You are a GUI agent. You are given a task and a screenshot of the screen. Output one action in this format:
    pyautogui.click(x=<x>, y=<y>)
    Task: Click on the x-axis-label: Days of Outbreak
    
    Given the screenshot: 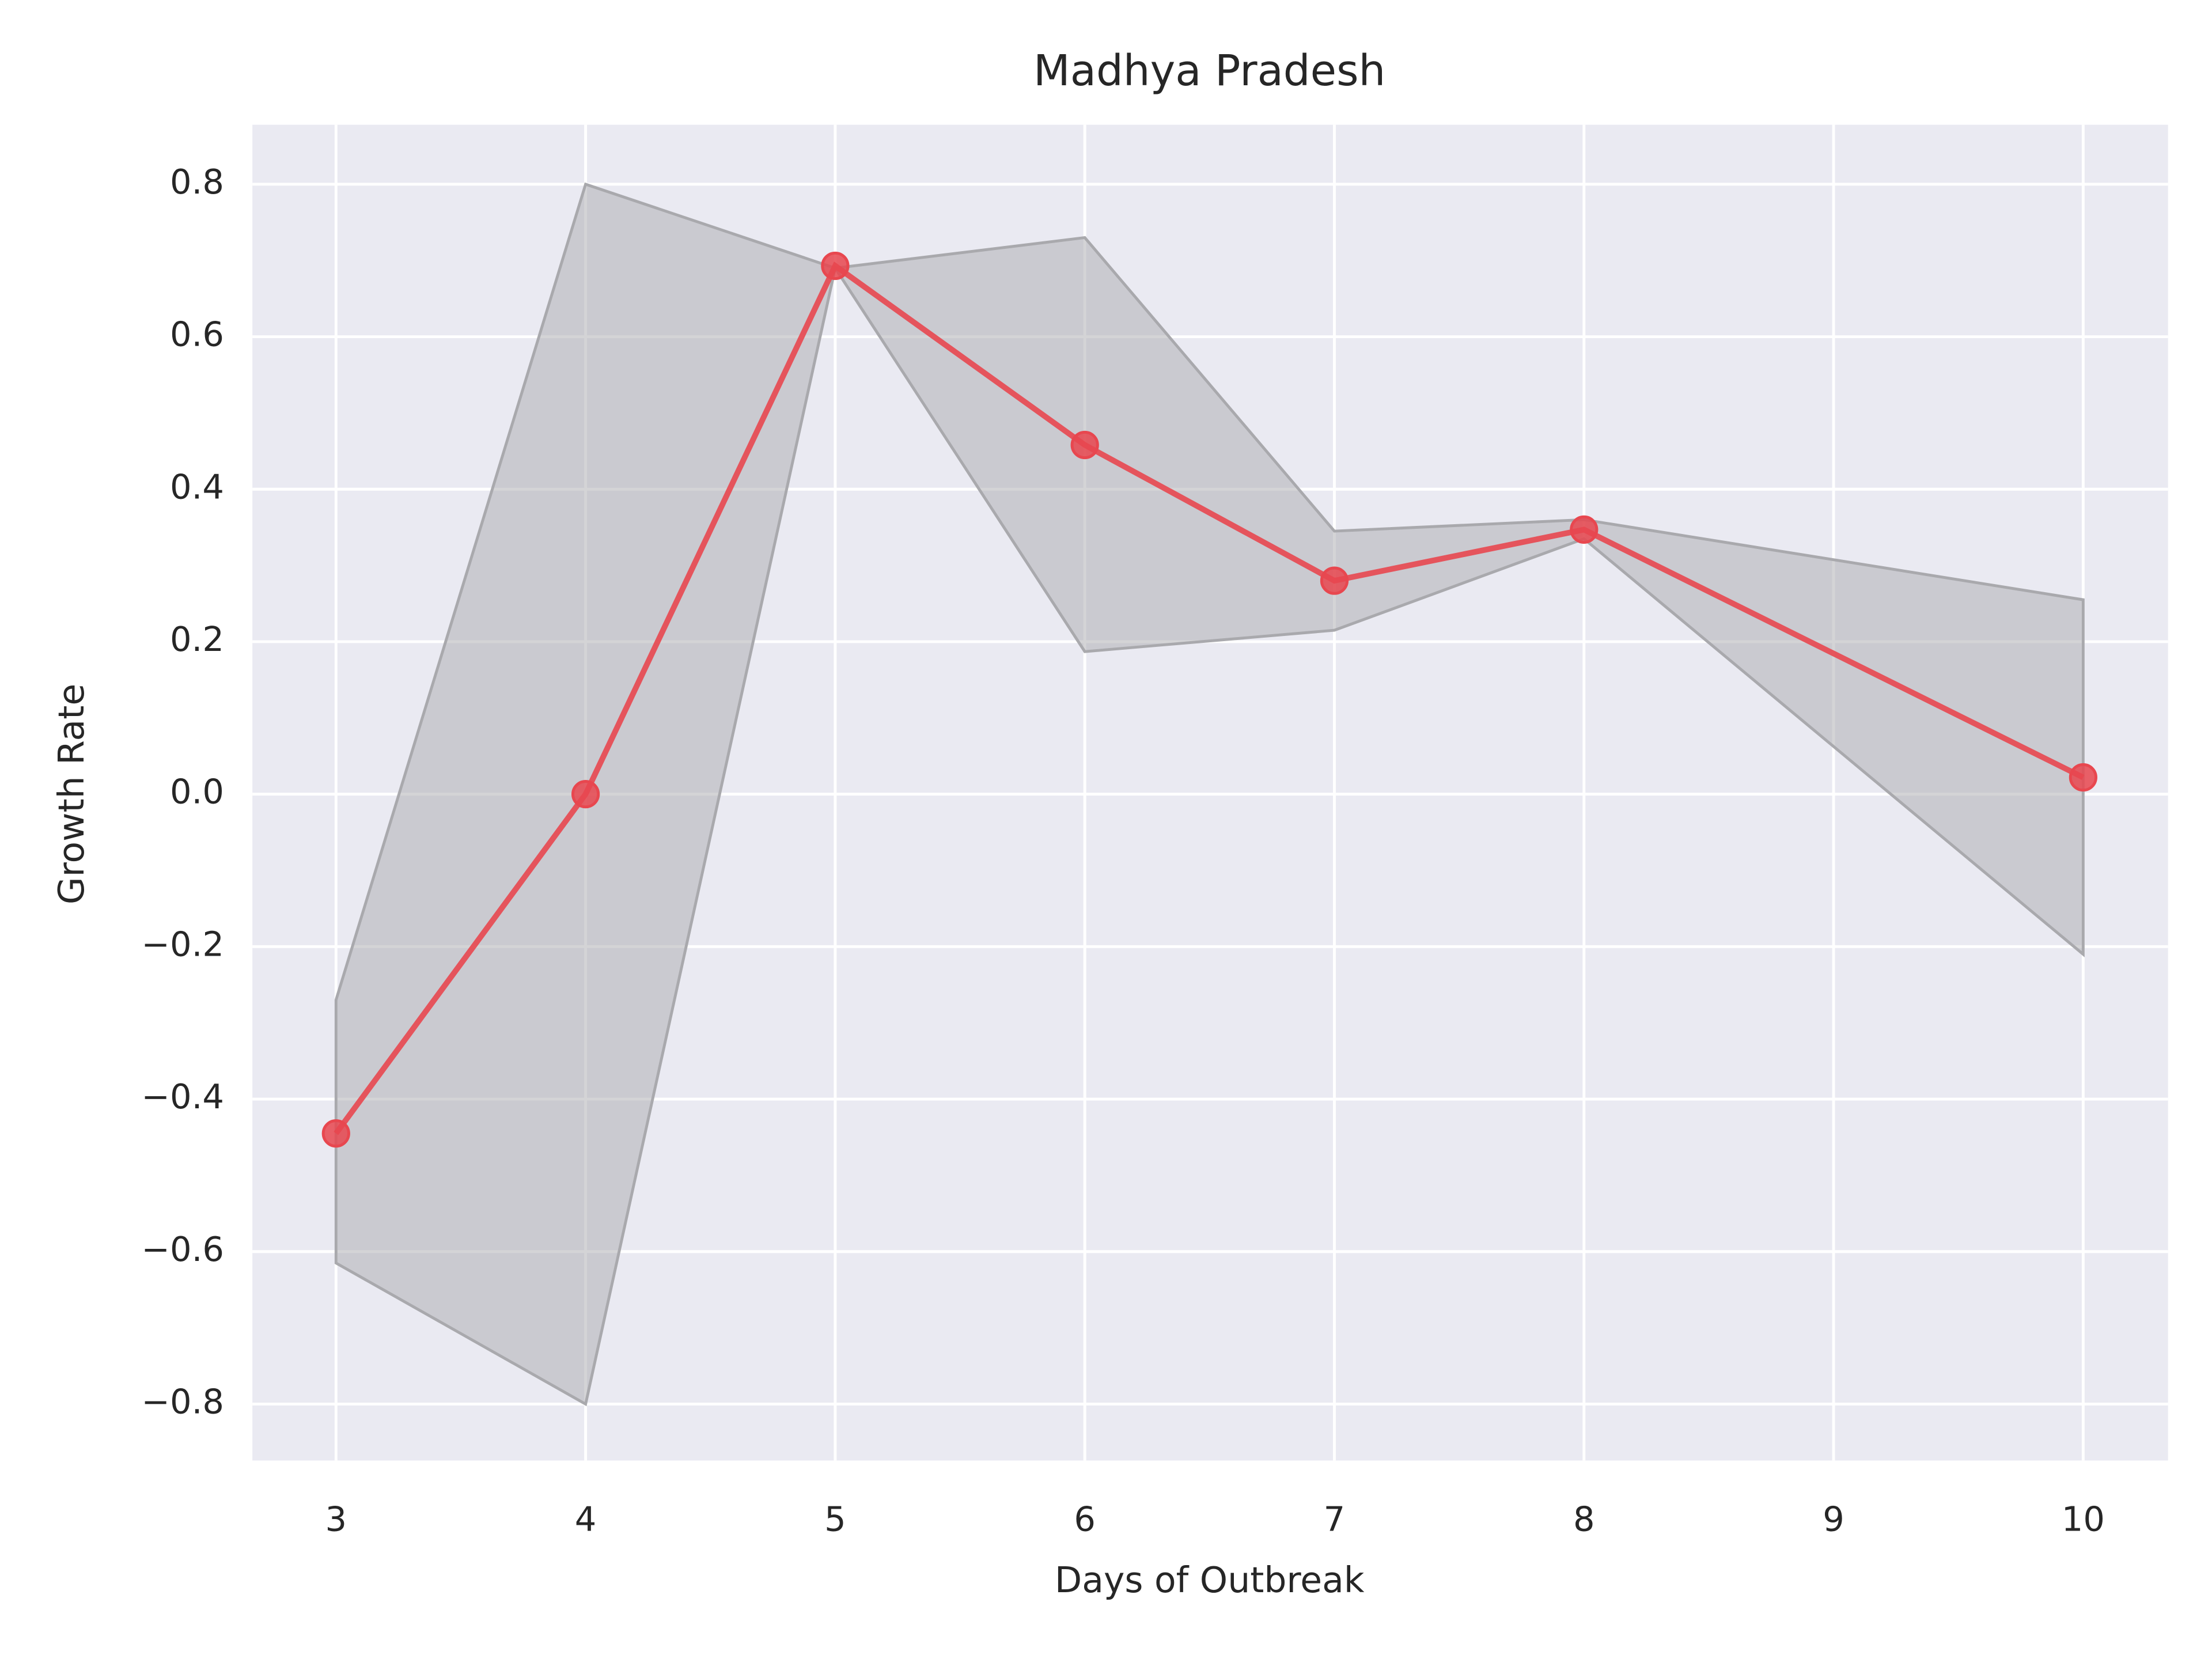 What is the action you would take?
    pyautogui.click(x=1210, y=1580)
    